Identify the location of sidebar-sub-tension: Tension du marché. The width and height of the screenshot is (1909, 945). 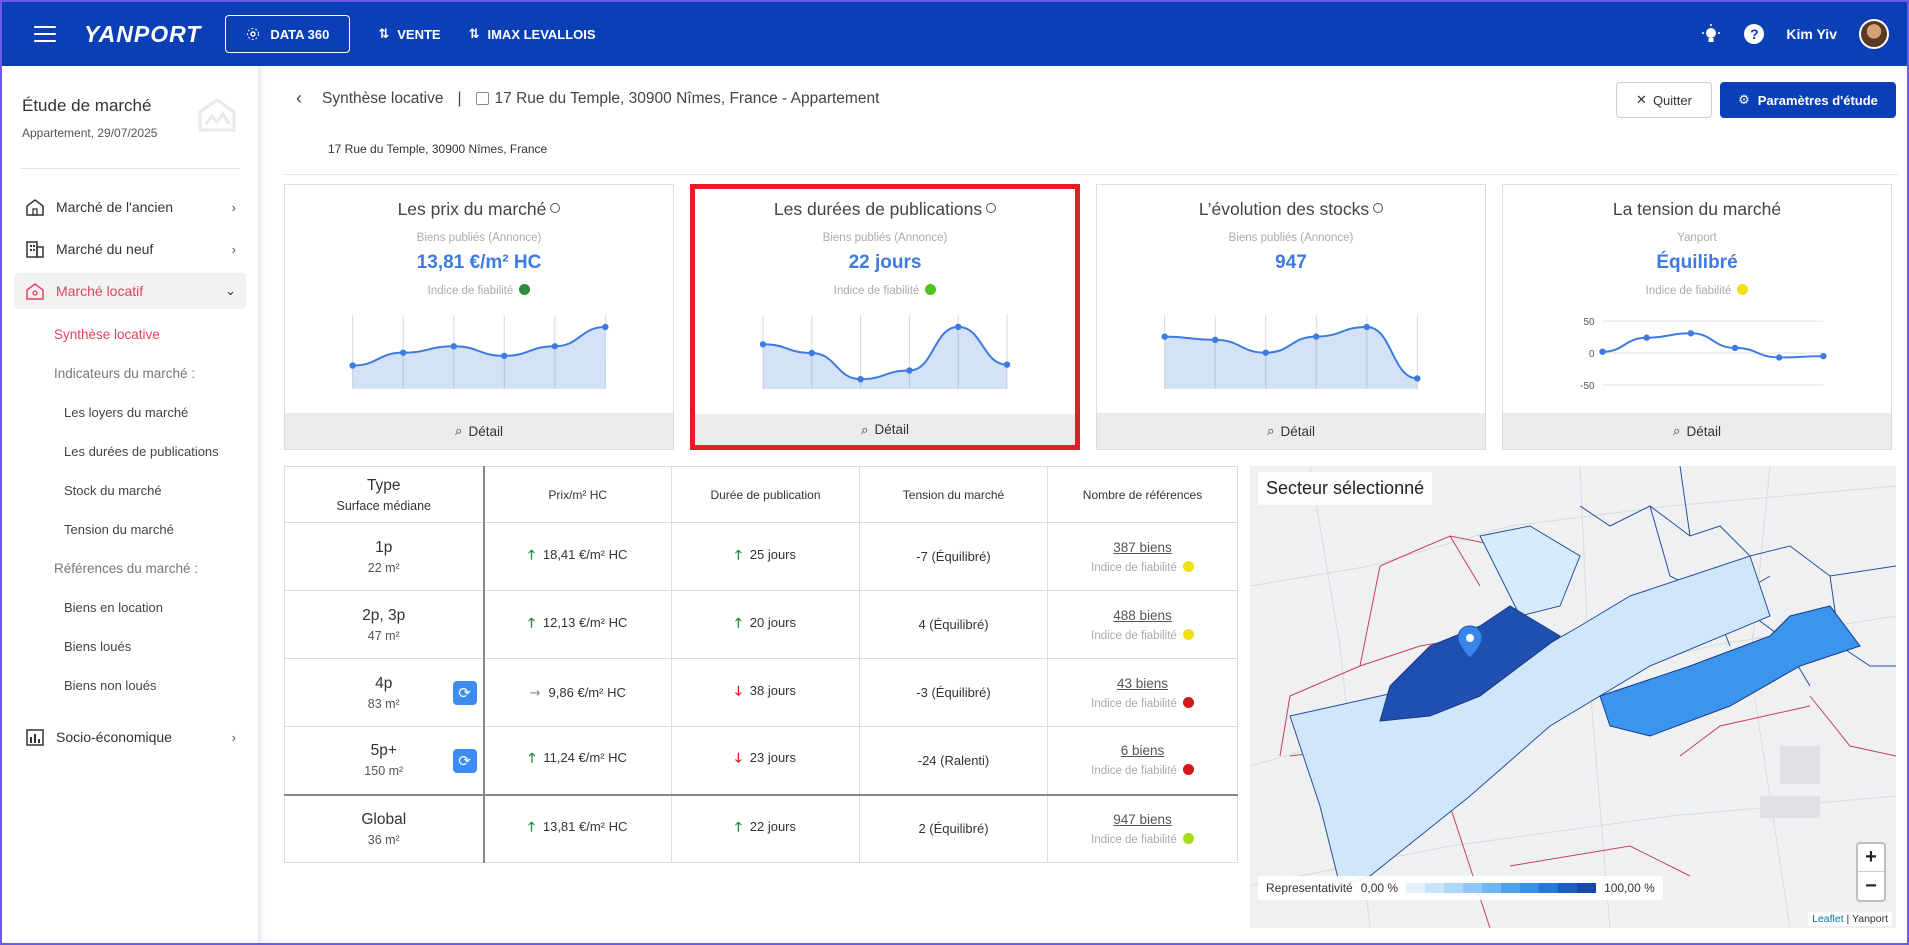
(119, 529).